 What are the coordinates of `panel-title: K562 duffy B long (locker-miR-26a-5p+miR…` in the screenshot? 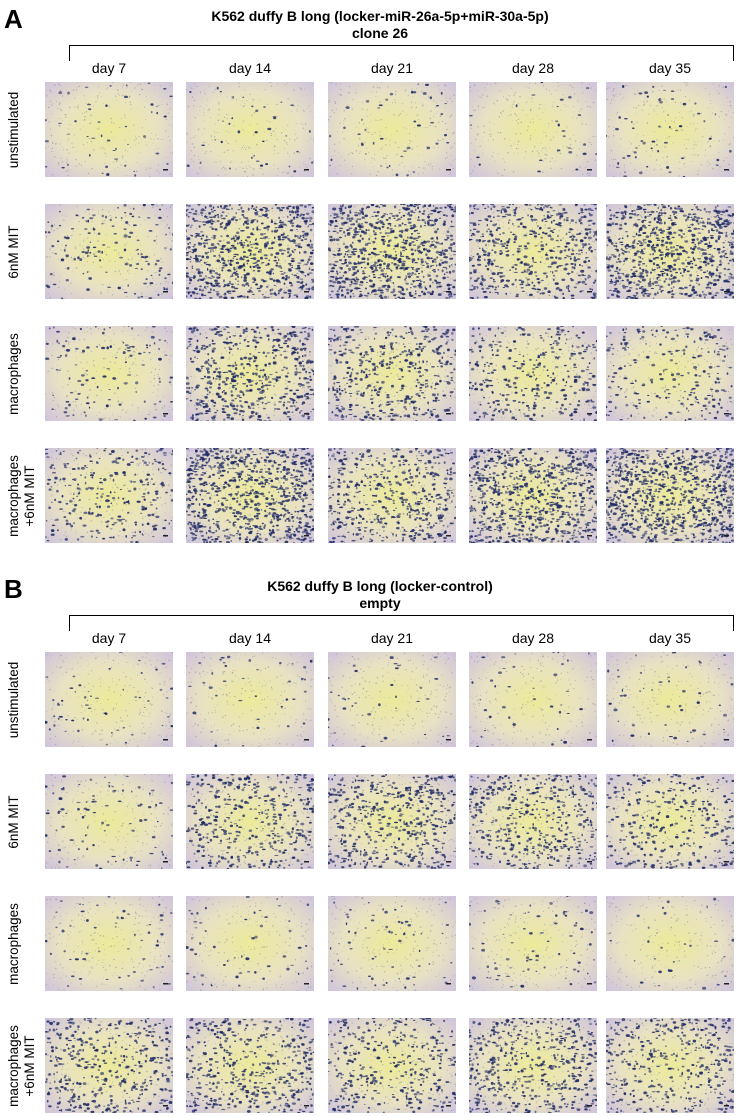 It's located at (380, 16).